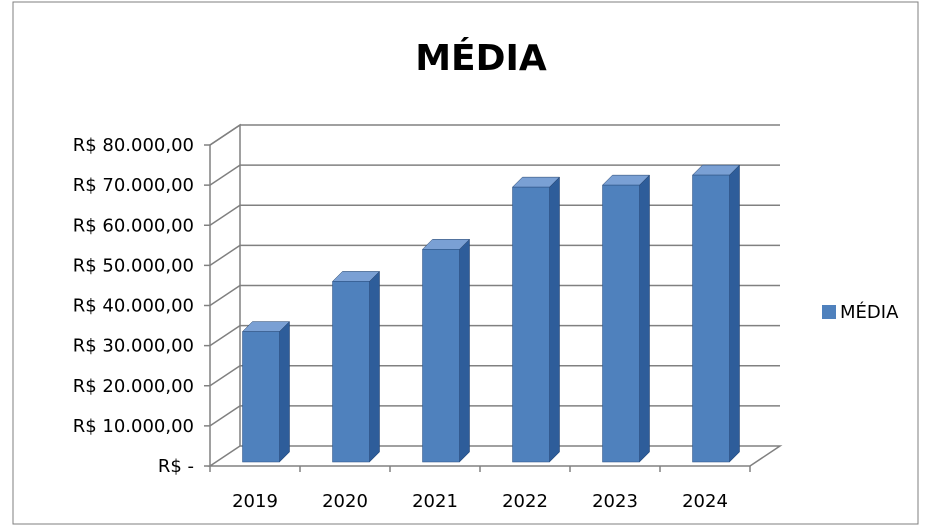 Image resolution: width=935 pixels, height=527 pixels. I want to click on x-tick-label: 2023, so click(615, 501).